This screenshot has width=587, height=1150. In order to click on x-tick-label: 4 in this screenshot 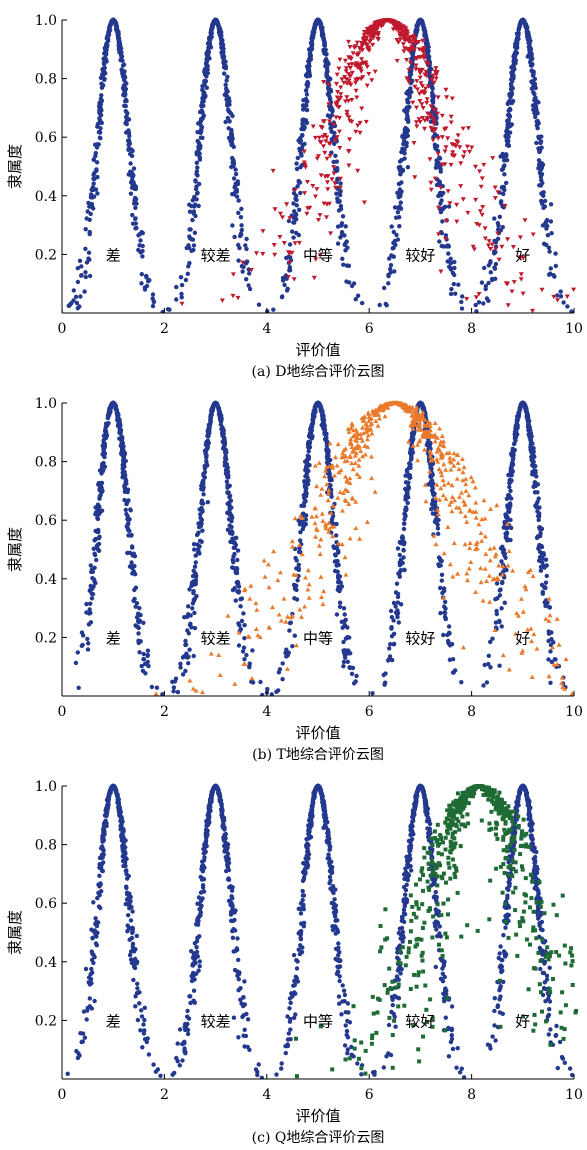, I will do `click(266, 329)`.